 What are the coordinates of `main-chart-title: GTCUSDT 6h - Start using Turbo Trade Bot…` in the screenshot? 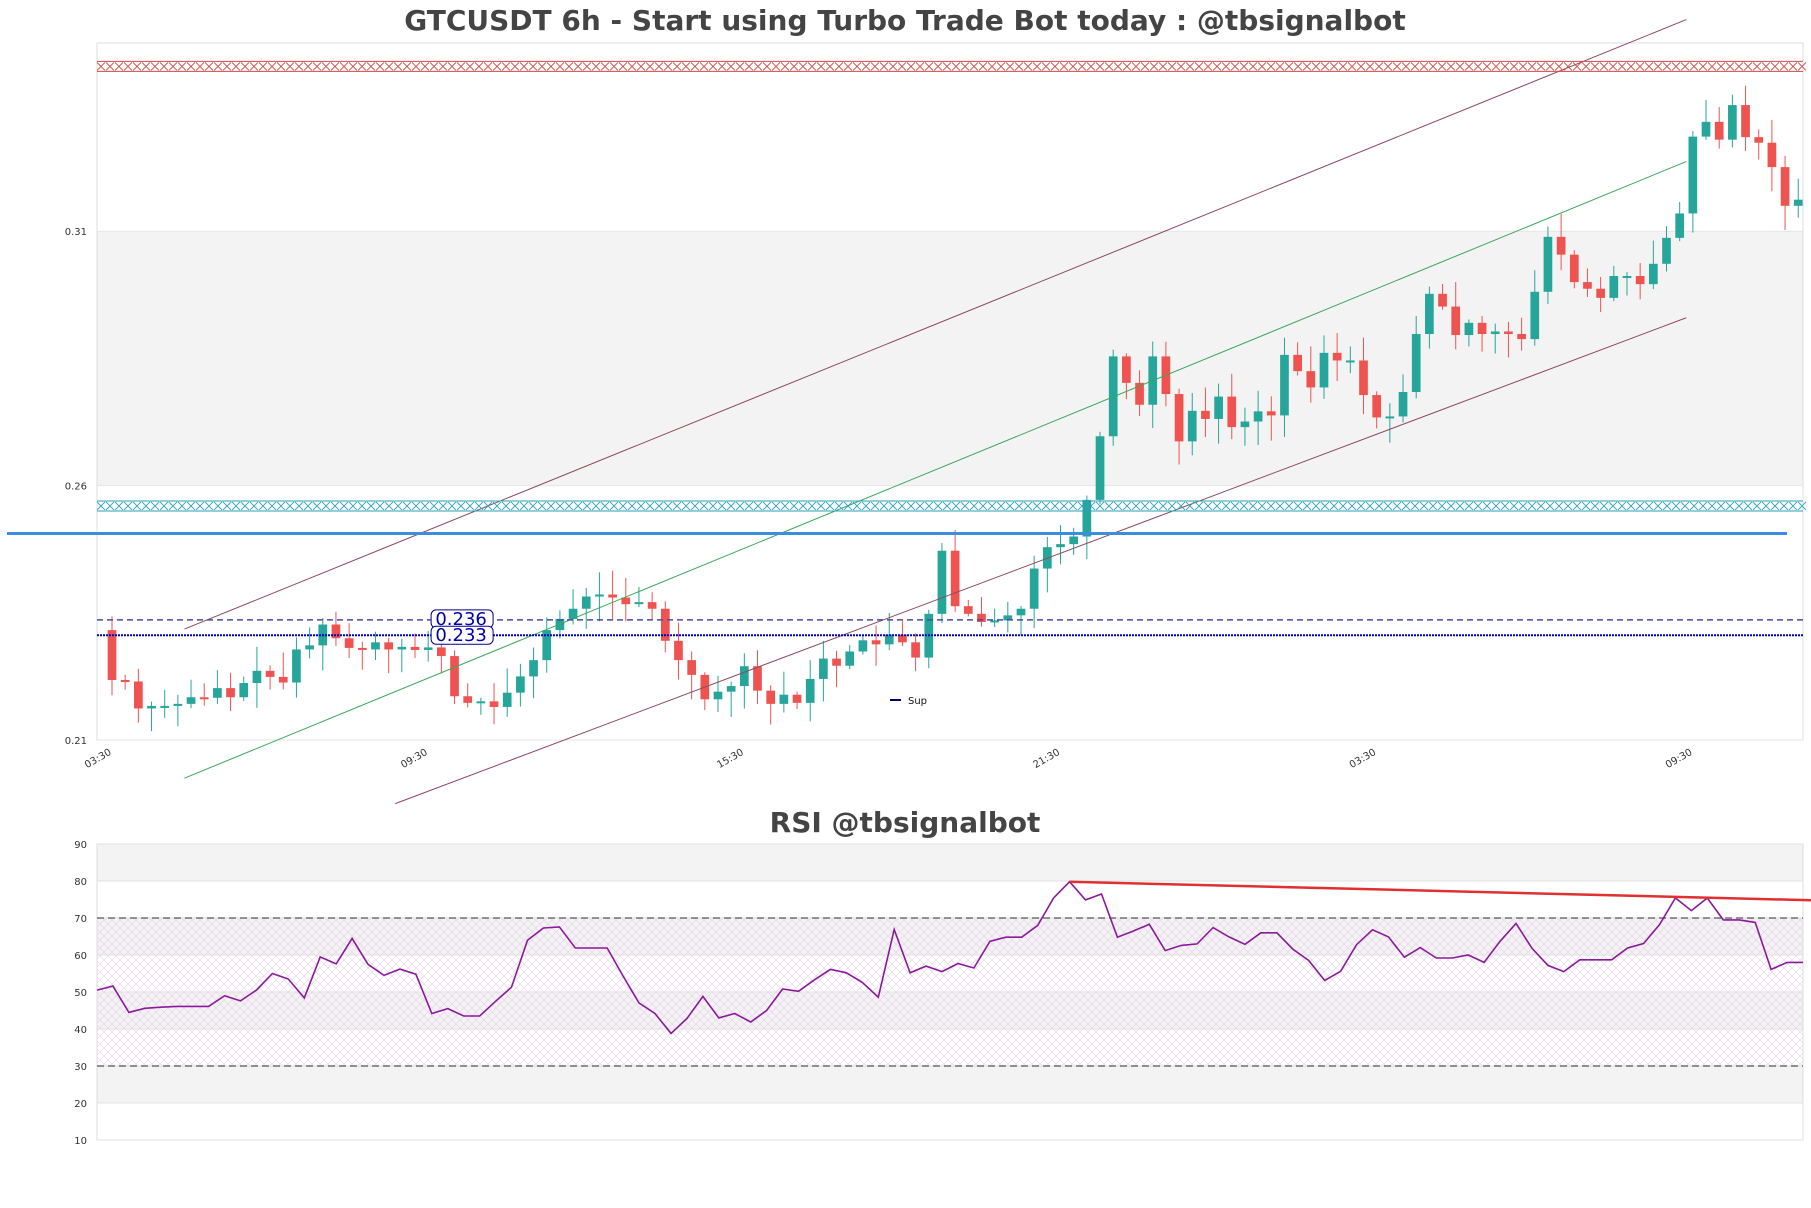 It's located at (904, 20).